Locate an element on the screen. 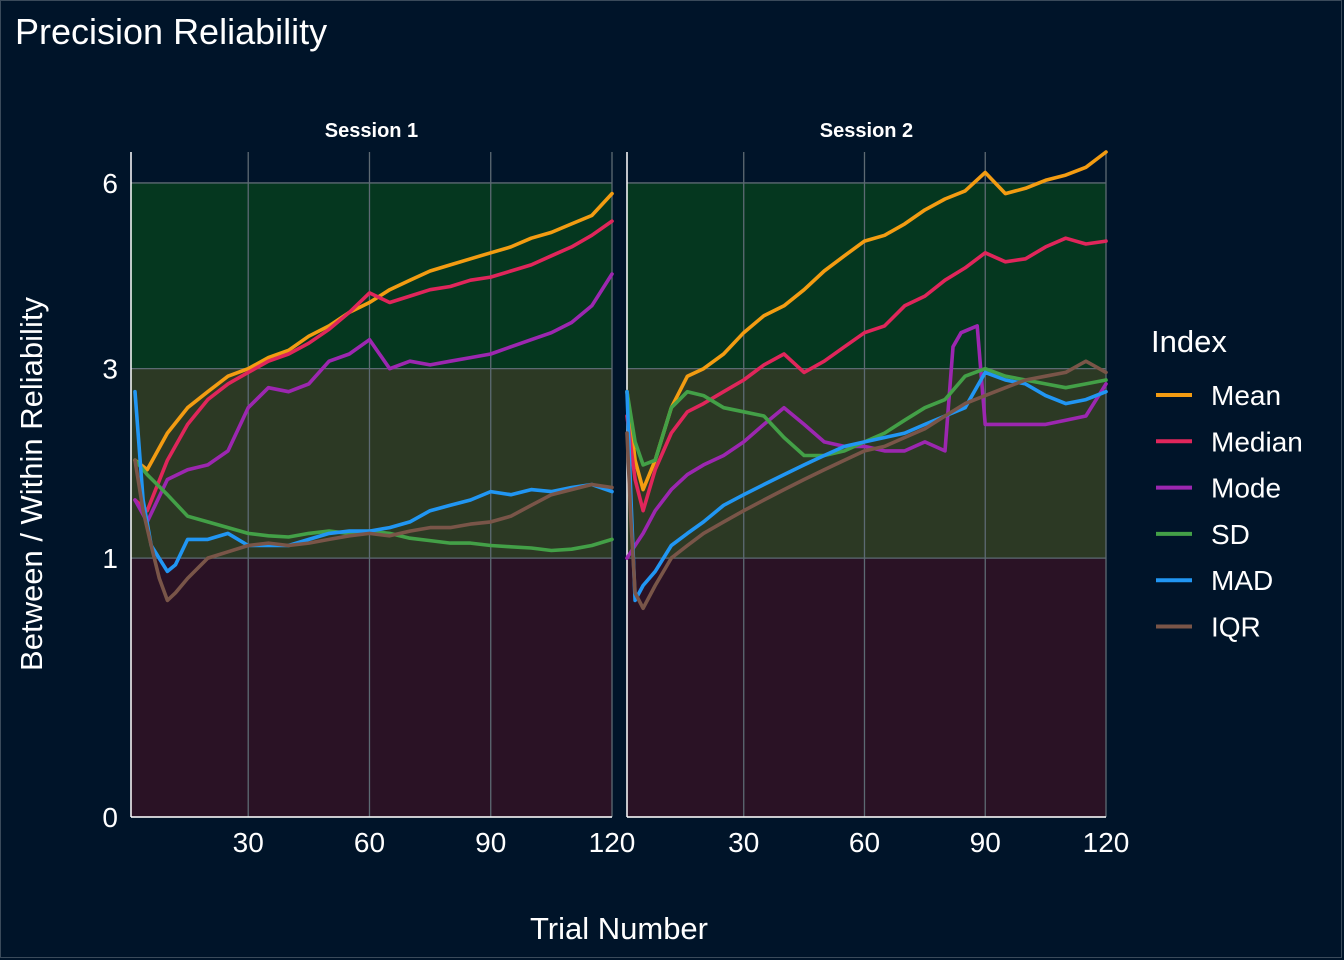  series-line-mode is located at coordinates (373, 398).